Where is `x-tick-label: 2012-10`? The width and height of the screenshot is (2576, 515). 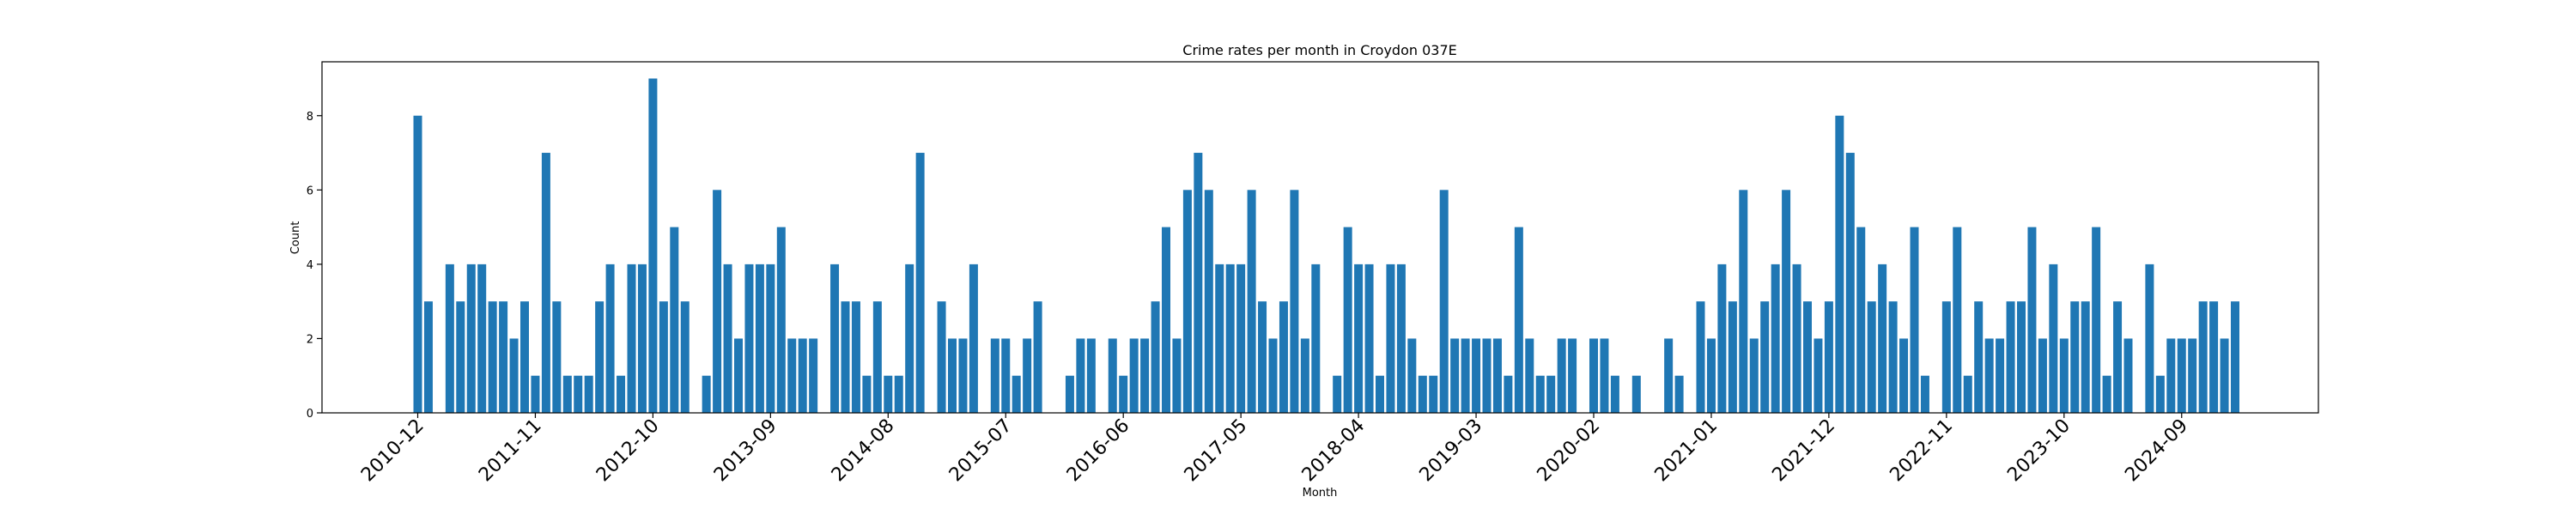 x-tick-label: 2012-10 is located at coordinates (628, 451).